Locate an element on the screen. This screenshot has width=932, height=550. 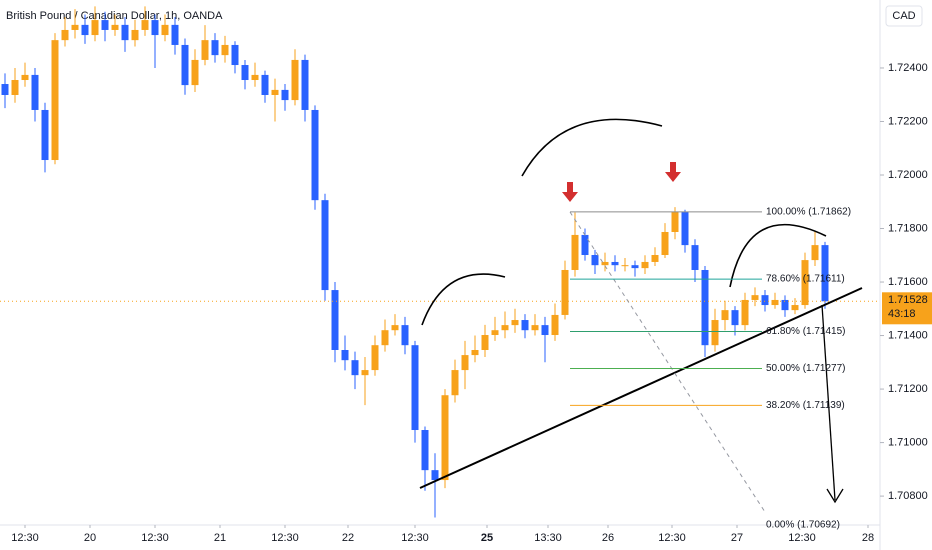
fib-label: 0.00% (1.70692) is located at coordinates (803, 525).